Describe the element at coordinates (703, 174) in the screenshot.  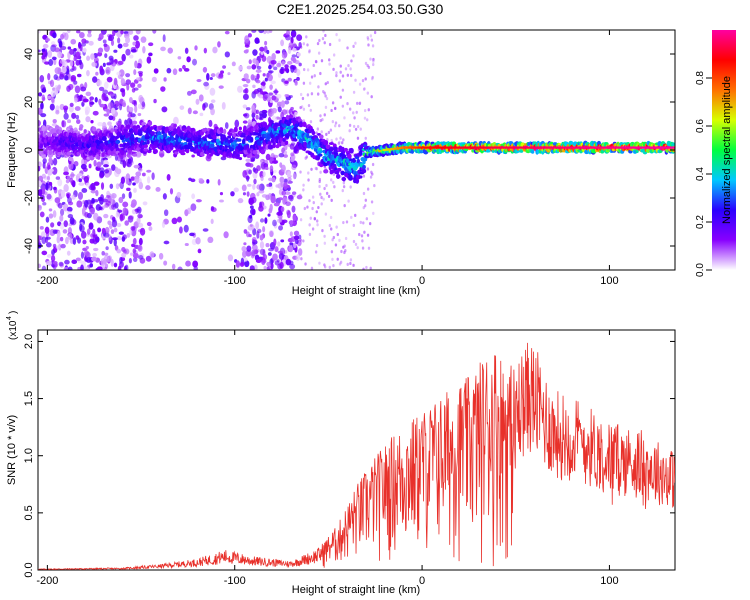
I see `colorbar-ticks: 0.0 0.2 0.4 0.6 0.8` at that location.